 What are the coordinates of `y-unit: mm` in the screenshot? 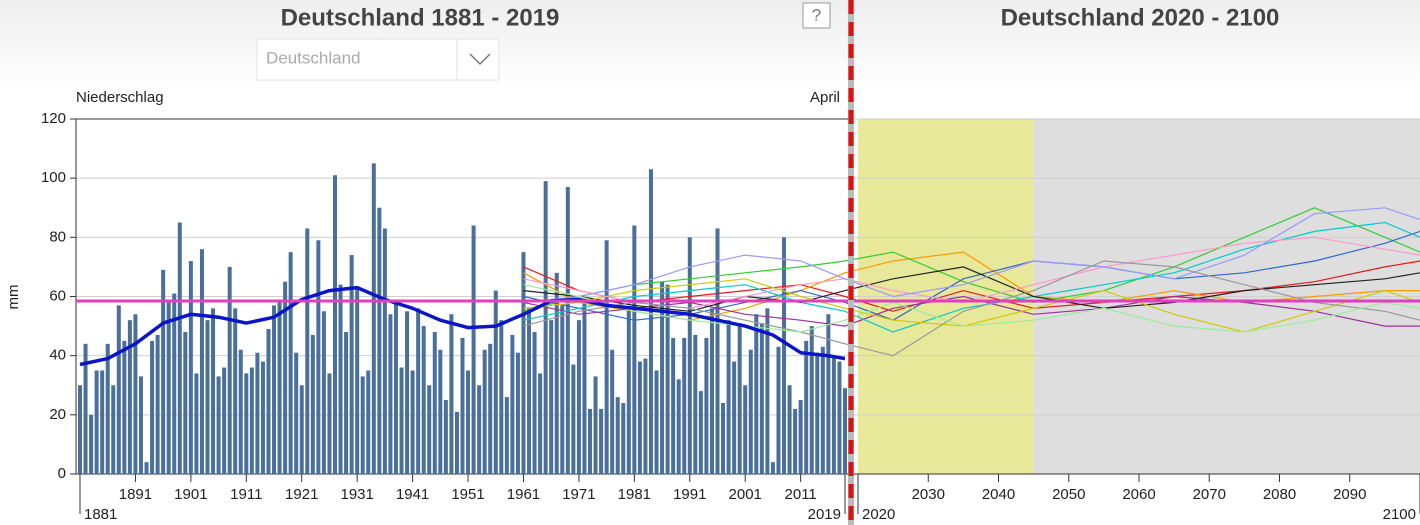 It's located at (13, 297).